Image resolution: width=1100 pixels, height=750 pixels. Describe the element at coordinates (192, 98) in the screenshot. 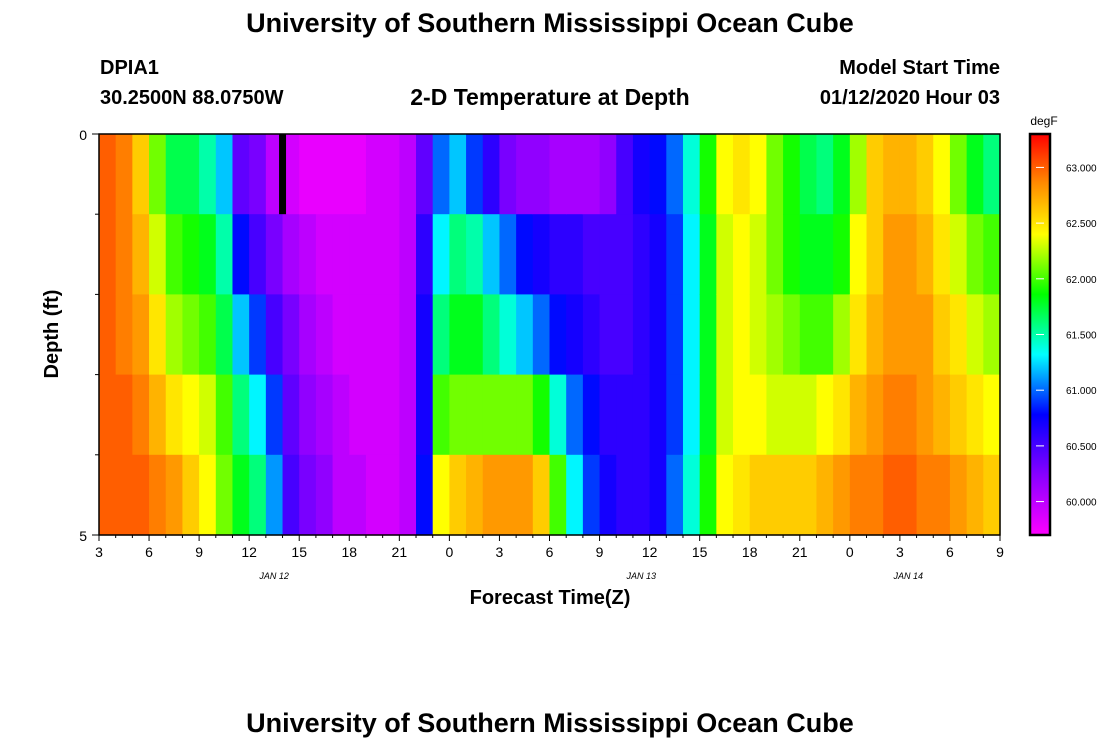

I see `station-location: 30.2500N 88.0750W` at that location.